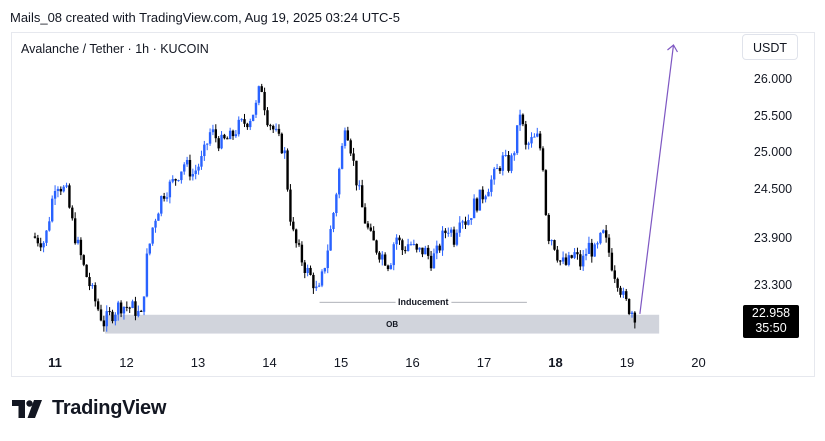  I want to click on price-tick-label: 23.900, so click(773, 238).